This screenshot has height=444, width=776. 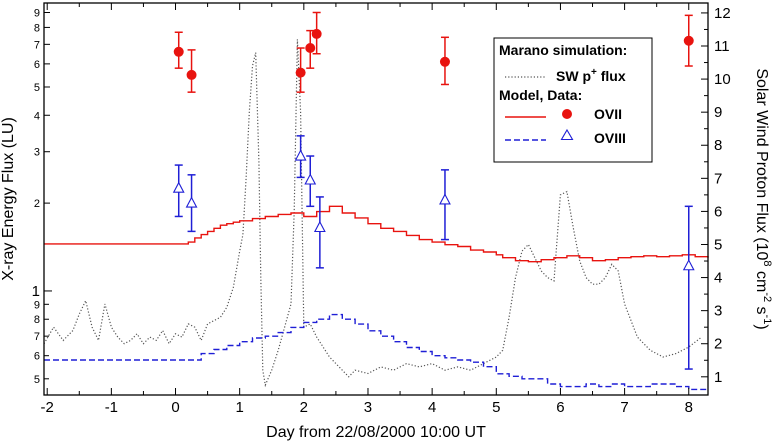 I want to click on y-left-tick-label: 3, so click(x=37, y=153).